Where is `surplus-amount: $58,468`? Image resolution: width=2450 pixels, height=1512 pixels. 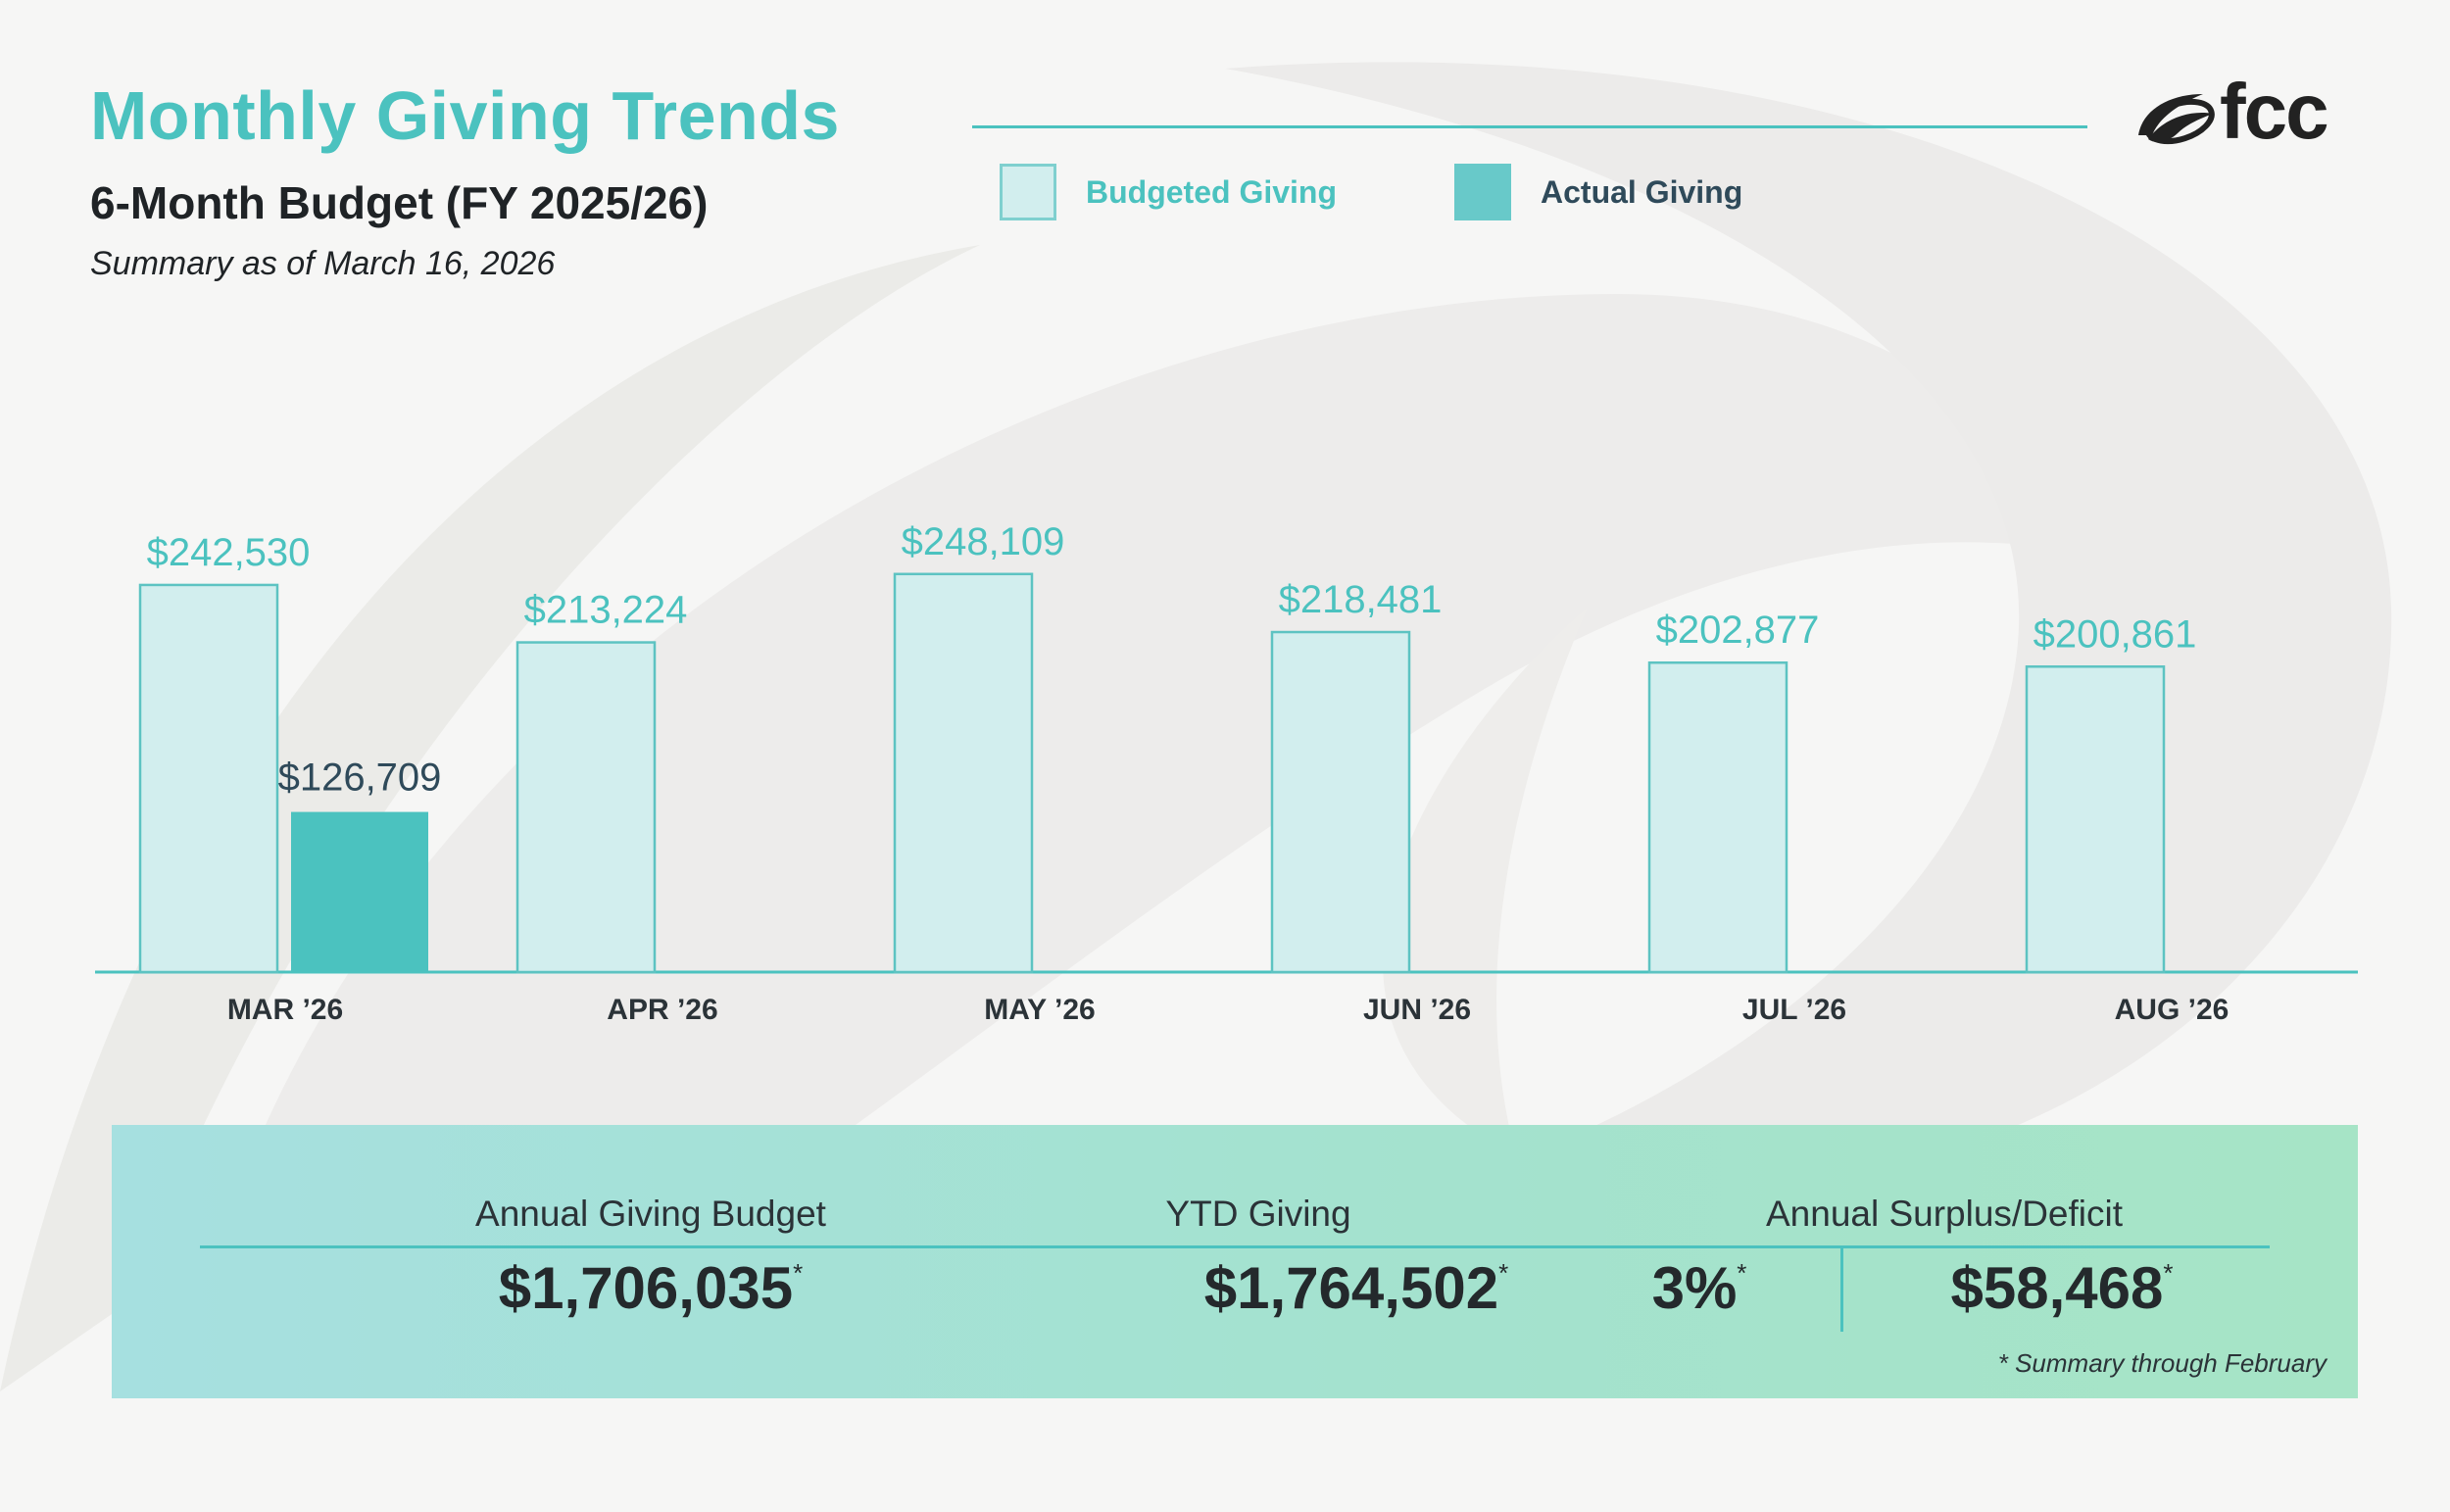 surplus-amount: $58,468 is located at coordinates (2057, 1288).